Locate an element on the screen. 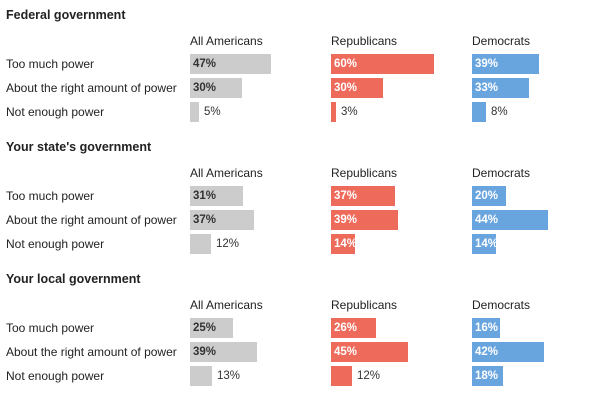 The image size is (607, 401). data-label: 44% is located at coordinates (487, 220).